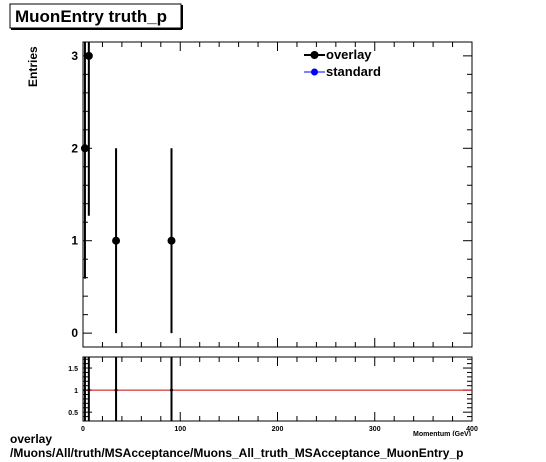 The image size is (546, 462). I want to click on legend-standard-marker, so click(314, 72).